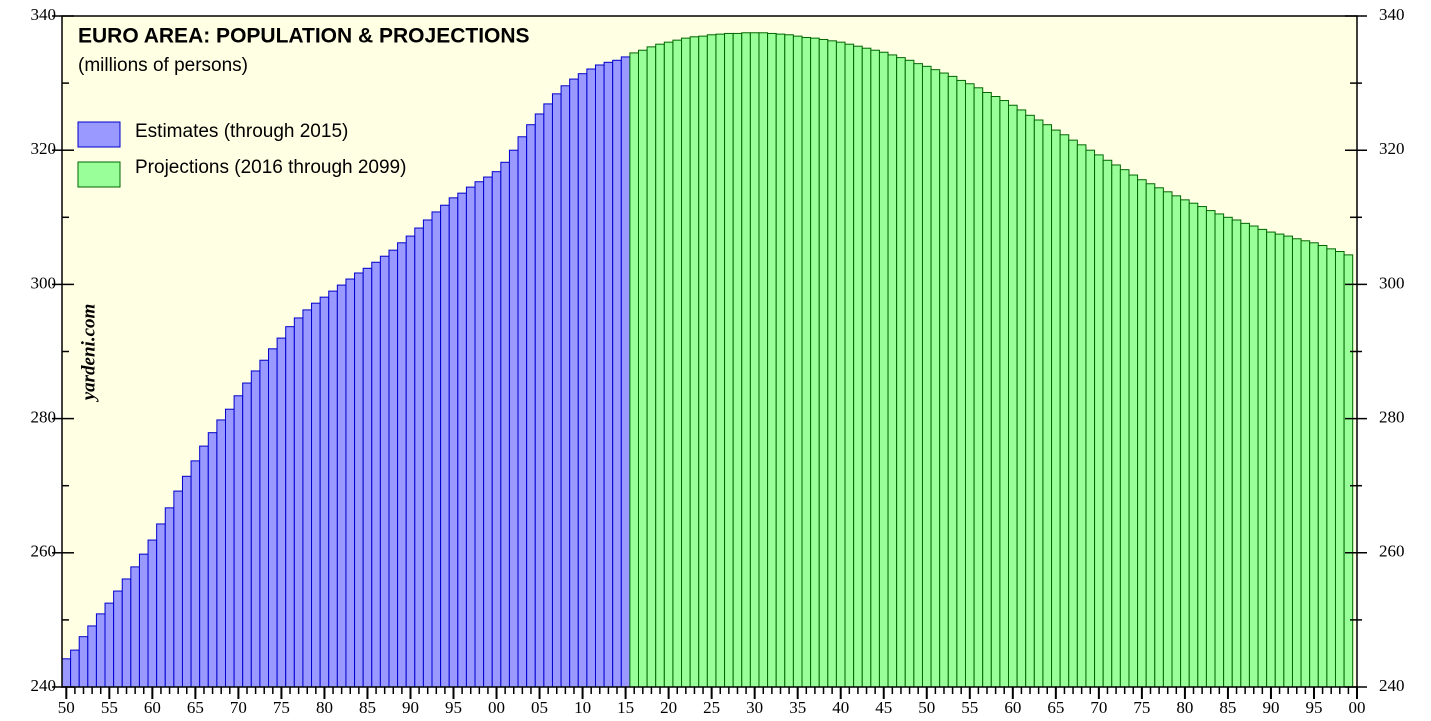  I want to click on y-tick-label: 280, so click(44, 417).